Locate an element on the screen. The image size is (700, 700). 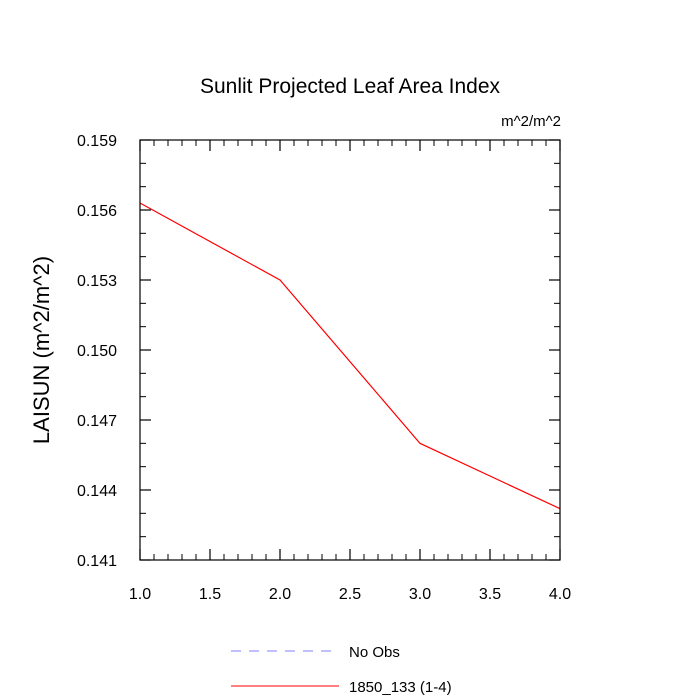
x-tick-label: 2.5 is located at coordinates (350, 594).